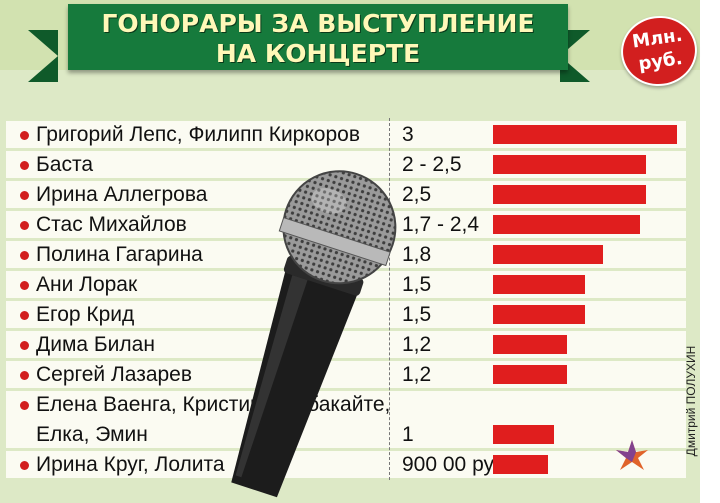 This screenshot has width=720, height=503. What do you see at coordinates (432, 164) in the screenshot?
I see `value-label: 2 - 2,5` at bounding box center [432, 164].